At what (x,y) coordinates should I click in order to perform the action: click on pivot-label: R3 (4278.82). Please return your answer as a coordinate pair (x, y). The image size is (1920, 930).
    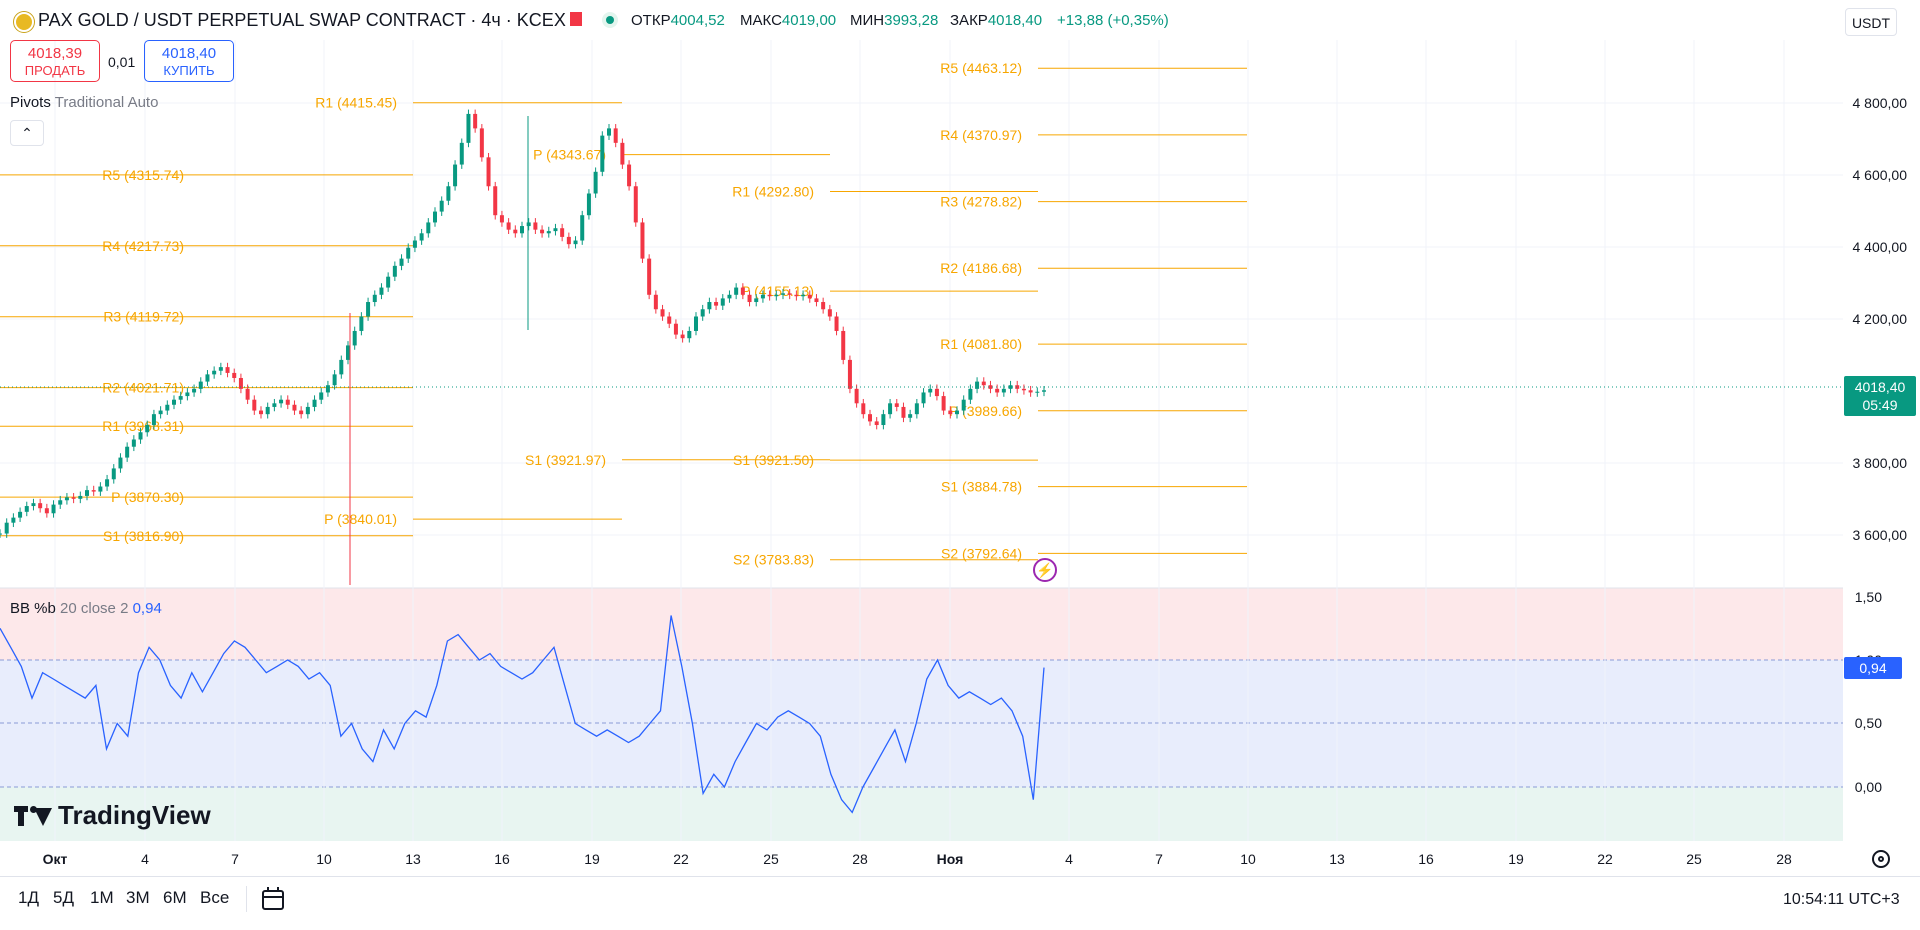
    Looking at the image, I should click on (981, 202).